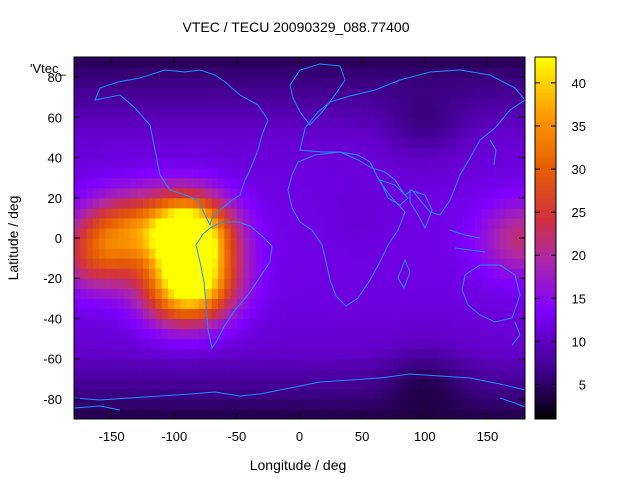 This screenshot has height=480, width=640. I want to click on x-tick-label: 50, so click(362, 436).